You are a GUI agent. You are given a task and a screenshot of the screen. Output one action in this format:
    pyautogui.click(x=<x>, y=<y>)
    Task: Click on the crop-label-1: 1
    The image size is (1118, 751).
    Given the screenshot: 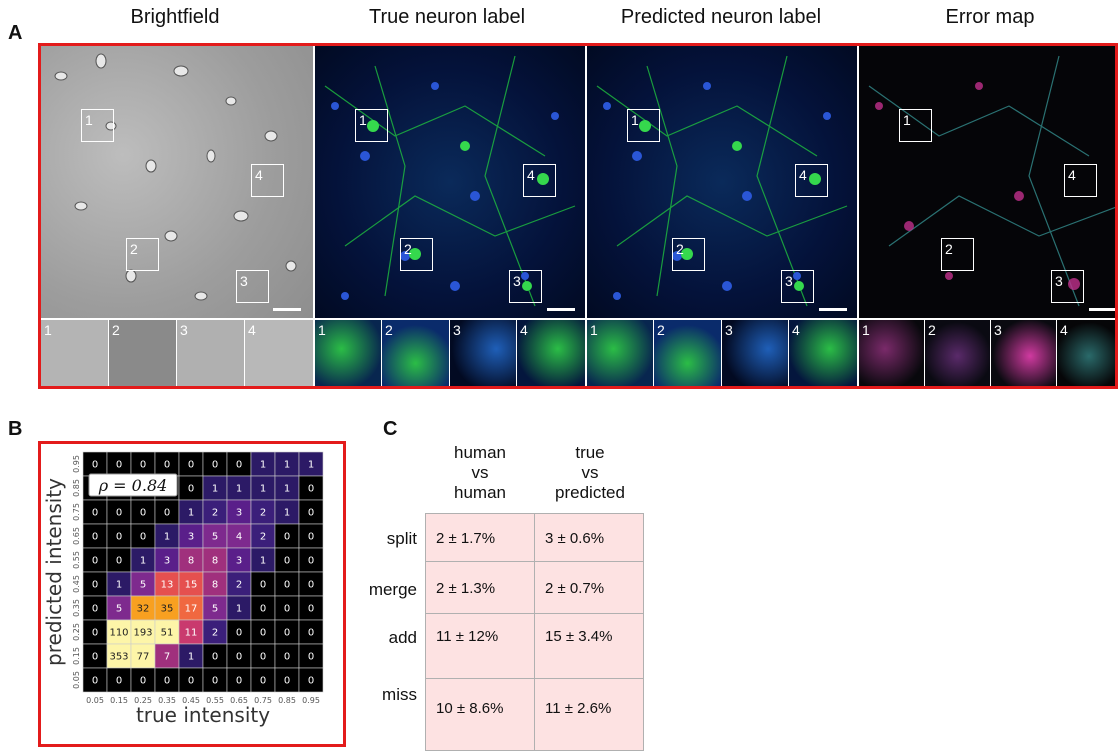 What is the action you would take?
    pyautogui.click(x=322, y=330)
    